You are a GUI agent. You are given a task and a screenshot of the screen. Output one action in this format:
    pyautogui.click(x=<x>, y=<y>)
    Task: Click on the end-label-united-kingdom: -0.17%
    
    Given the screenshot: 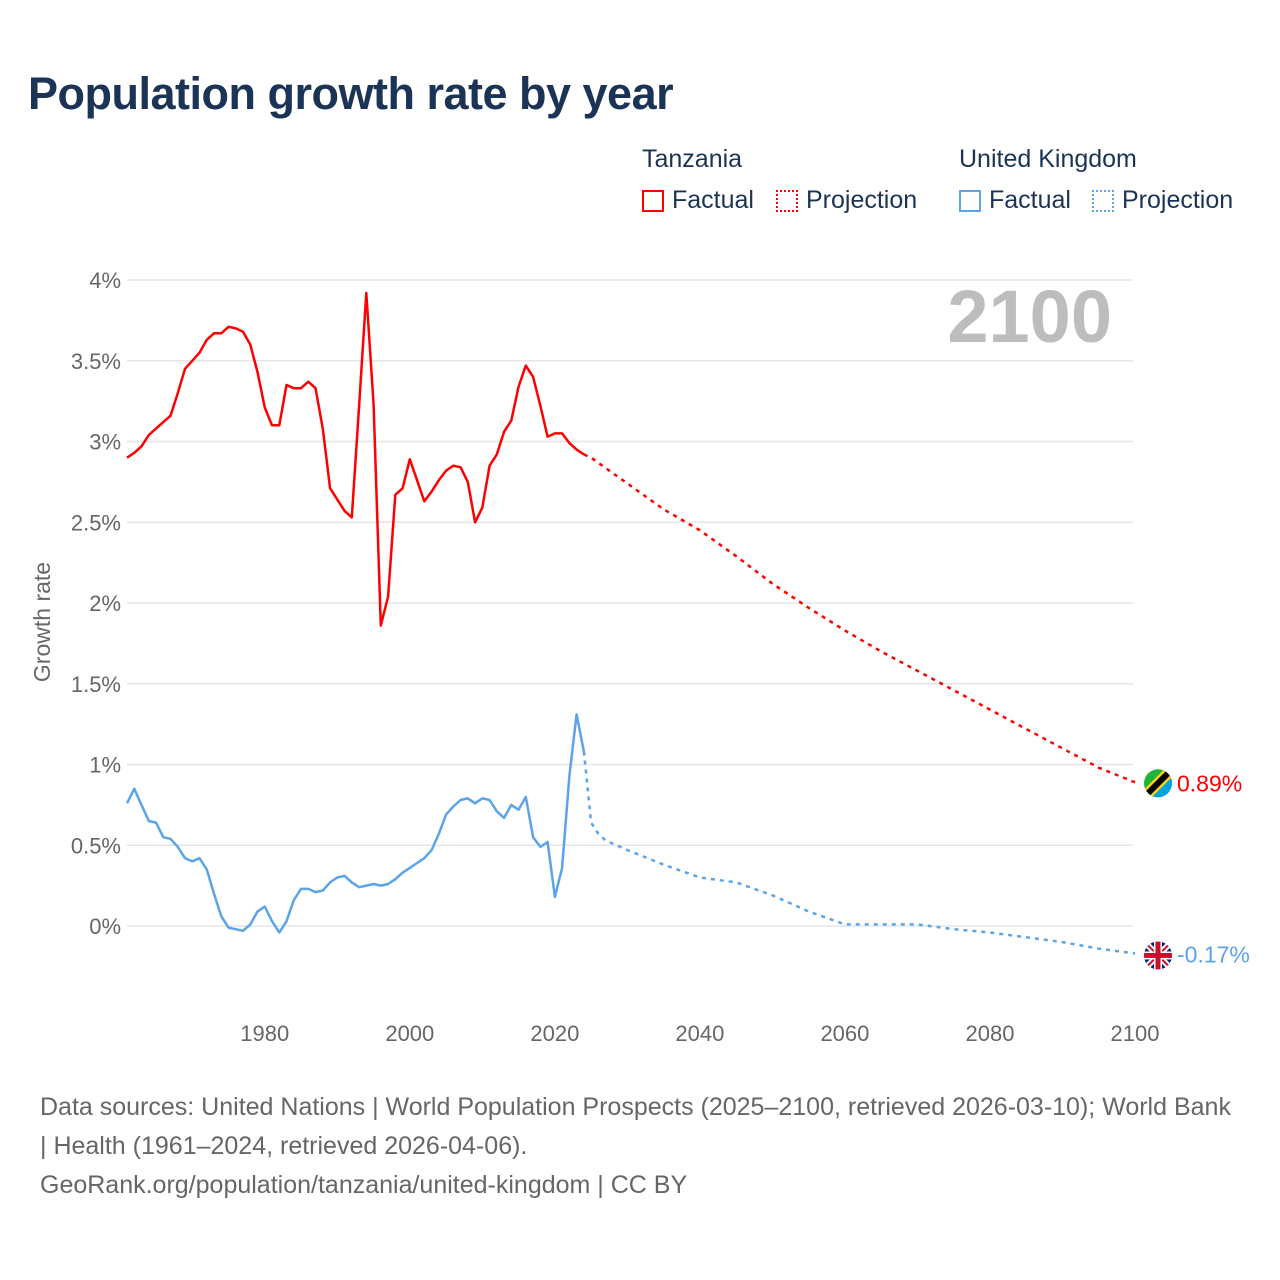 What is the action you would take?
    pyautogui.click(x=1213, y=954)
    